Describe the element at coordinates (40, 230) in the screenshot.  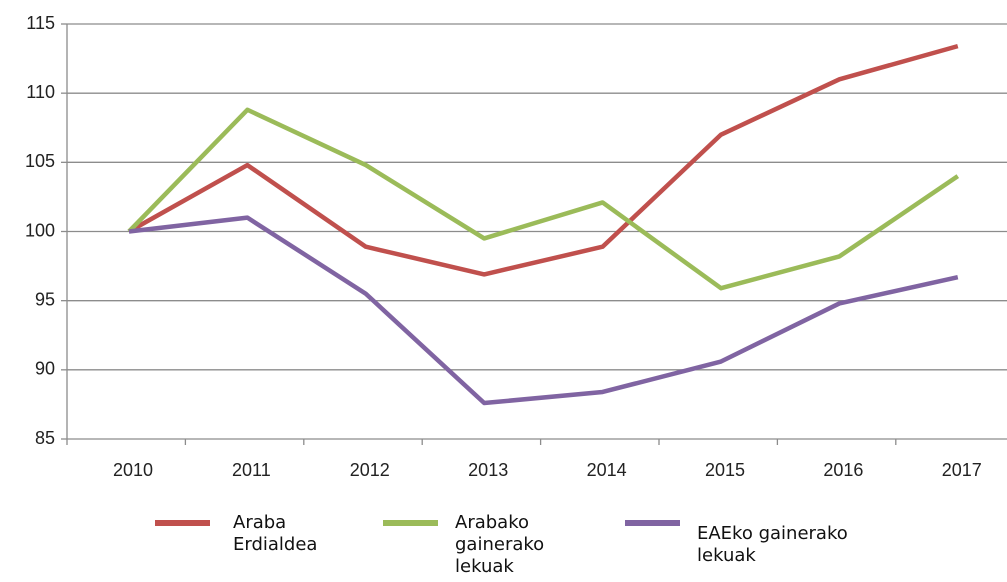
I see `y-tick-label: 100` at that location.